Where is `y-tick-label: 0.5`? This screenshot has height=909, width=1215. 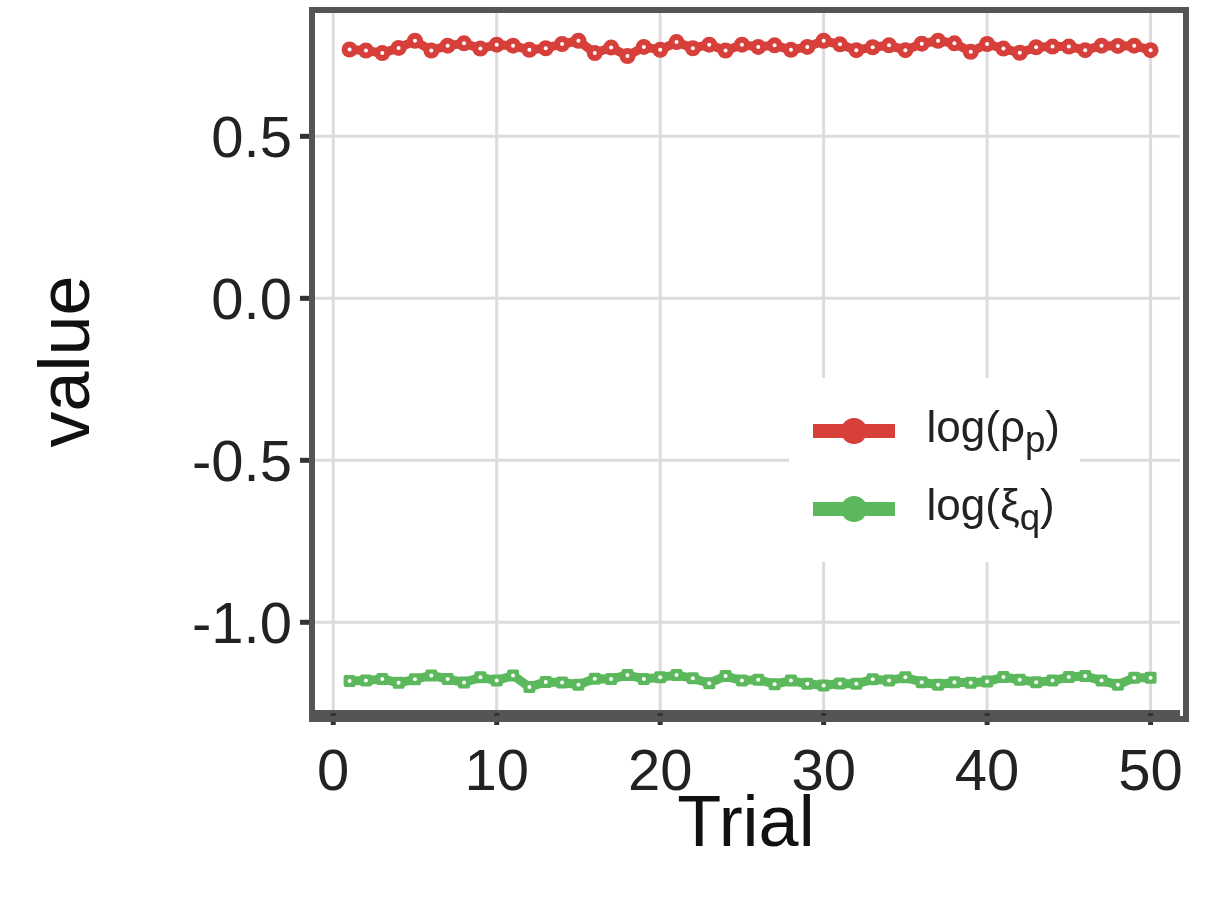
y-tick-label: 0.5 is located at coordinates (251, 136).